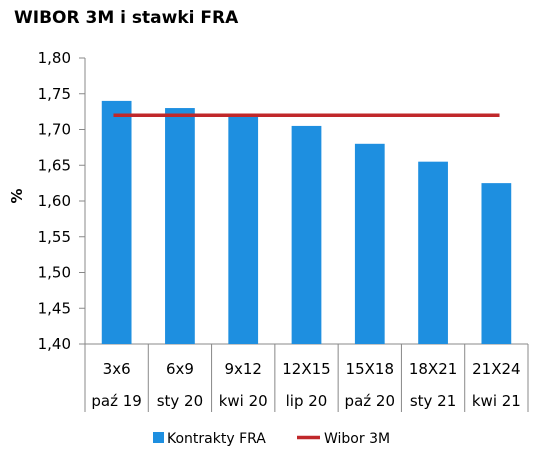 The height and width of the screenshot is (455, 545). I want to click on x-subcategory-label: sty 20, so click(180, 401).